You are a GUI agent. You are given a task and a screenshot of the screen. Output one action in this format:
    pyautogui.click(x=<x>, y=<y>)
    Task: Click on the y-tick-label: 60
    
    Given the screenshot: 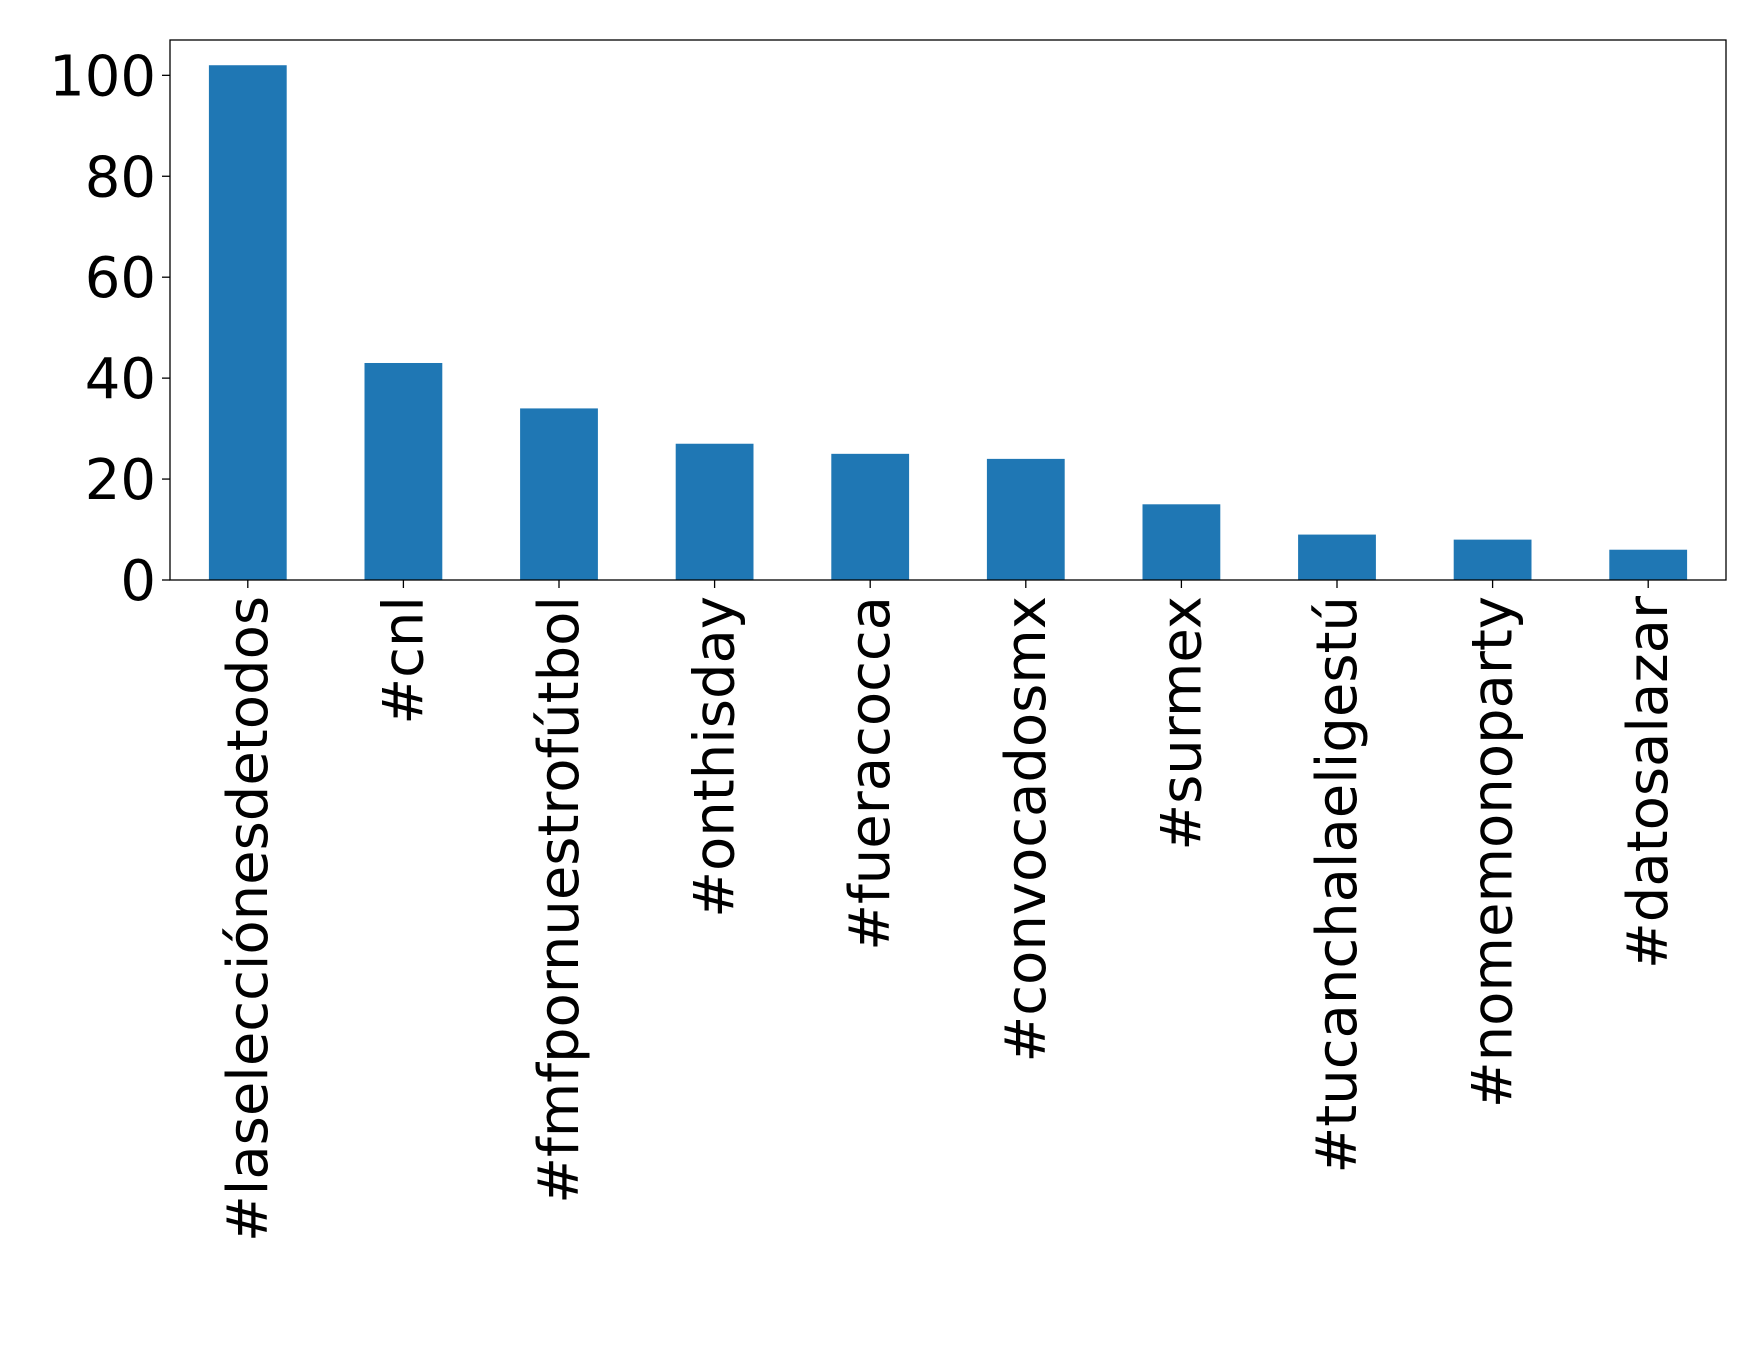 What is the action you would take?
    pyautogui.click(x=120, y=278)
    